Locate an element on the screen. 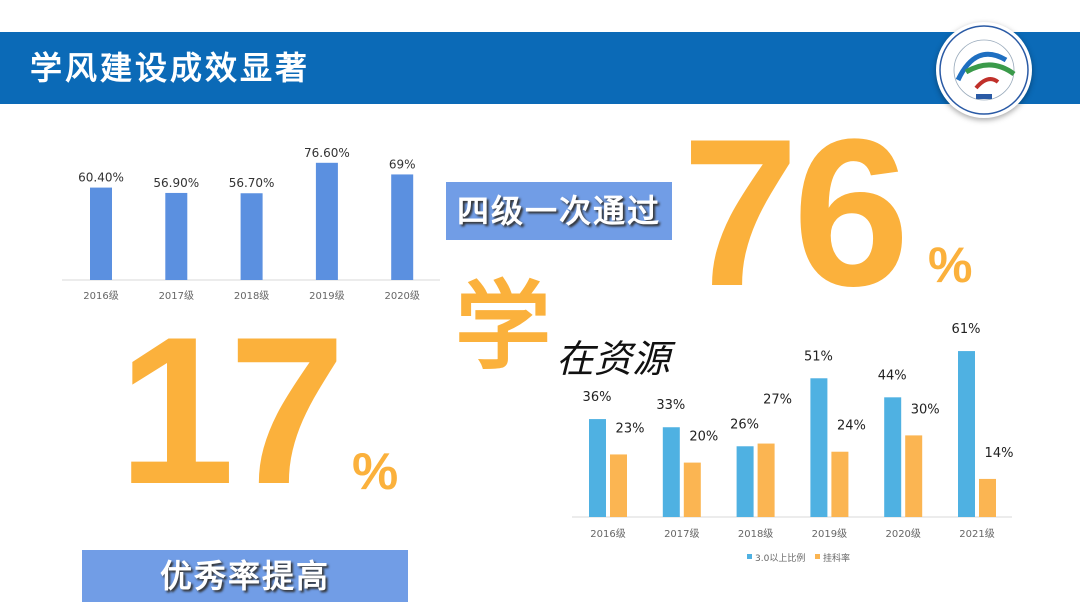  chart2-data-label: 23% is located at coordinates (630, 428).